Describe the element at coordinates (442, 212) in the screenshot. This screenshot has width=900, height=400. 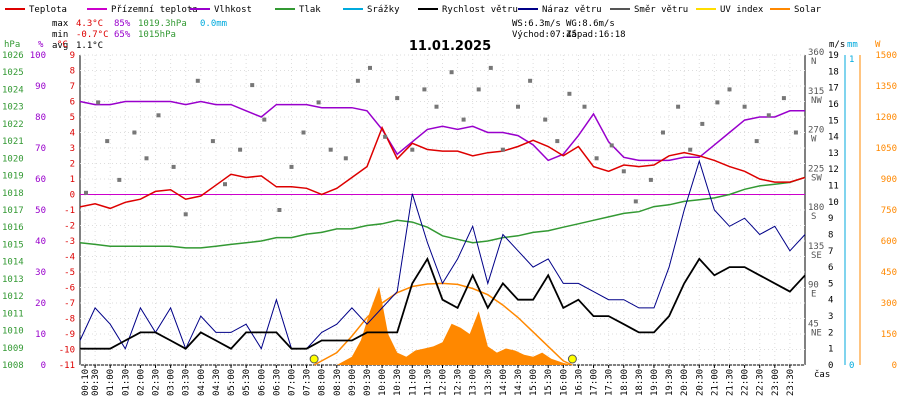
I see `pressure-line` at that location.